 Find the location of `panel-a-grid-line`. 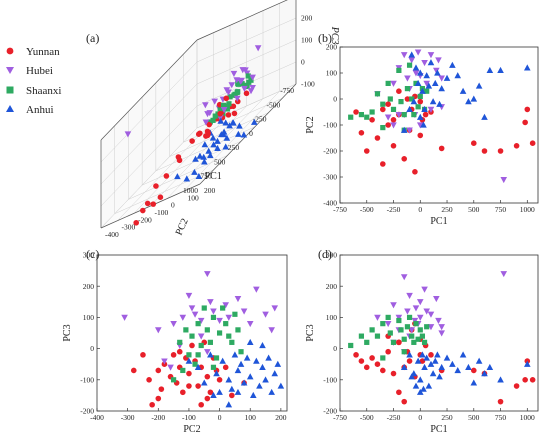

panel-a-grid-line is located at coordinates (246, 40).